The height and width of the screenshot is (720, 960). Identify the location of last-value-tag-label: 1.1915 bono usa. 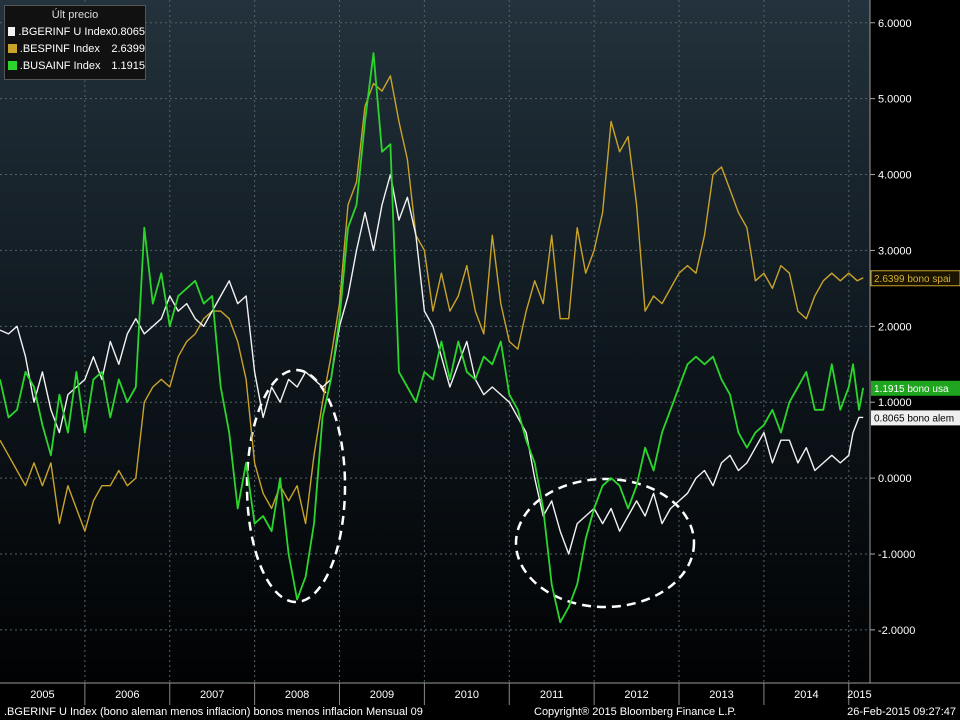
(911, 389).